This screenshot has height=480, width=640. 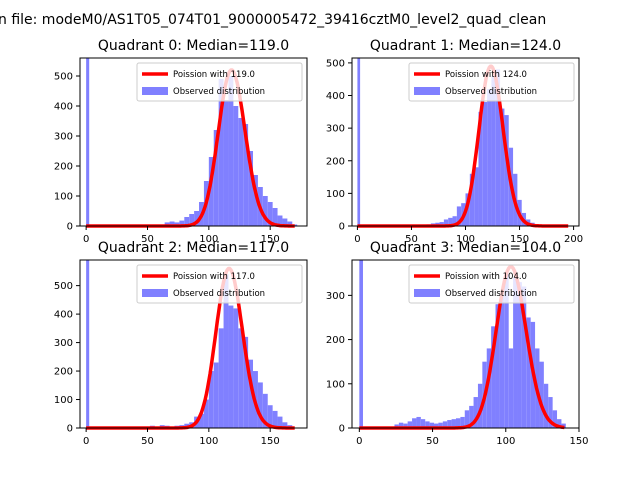 I want to click on legend-label: Poission with 117.0, so click(x=214, y=277).